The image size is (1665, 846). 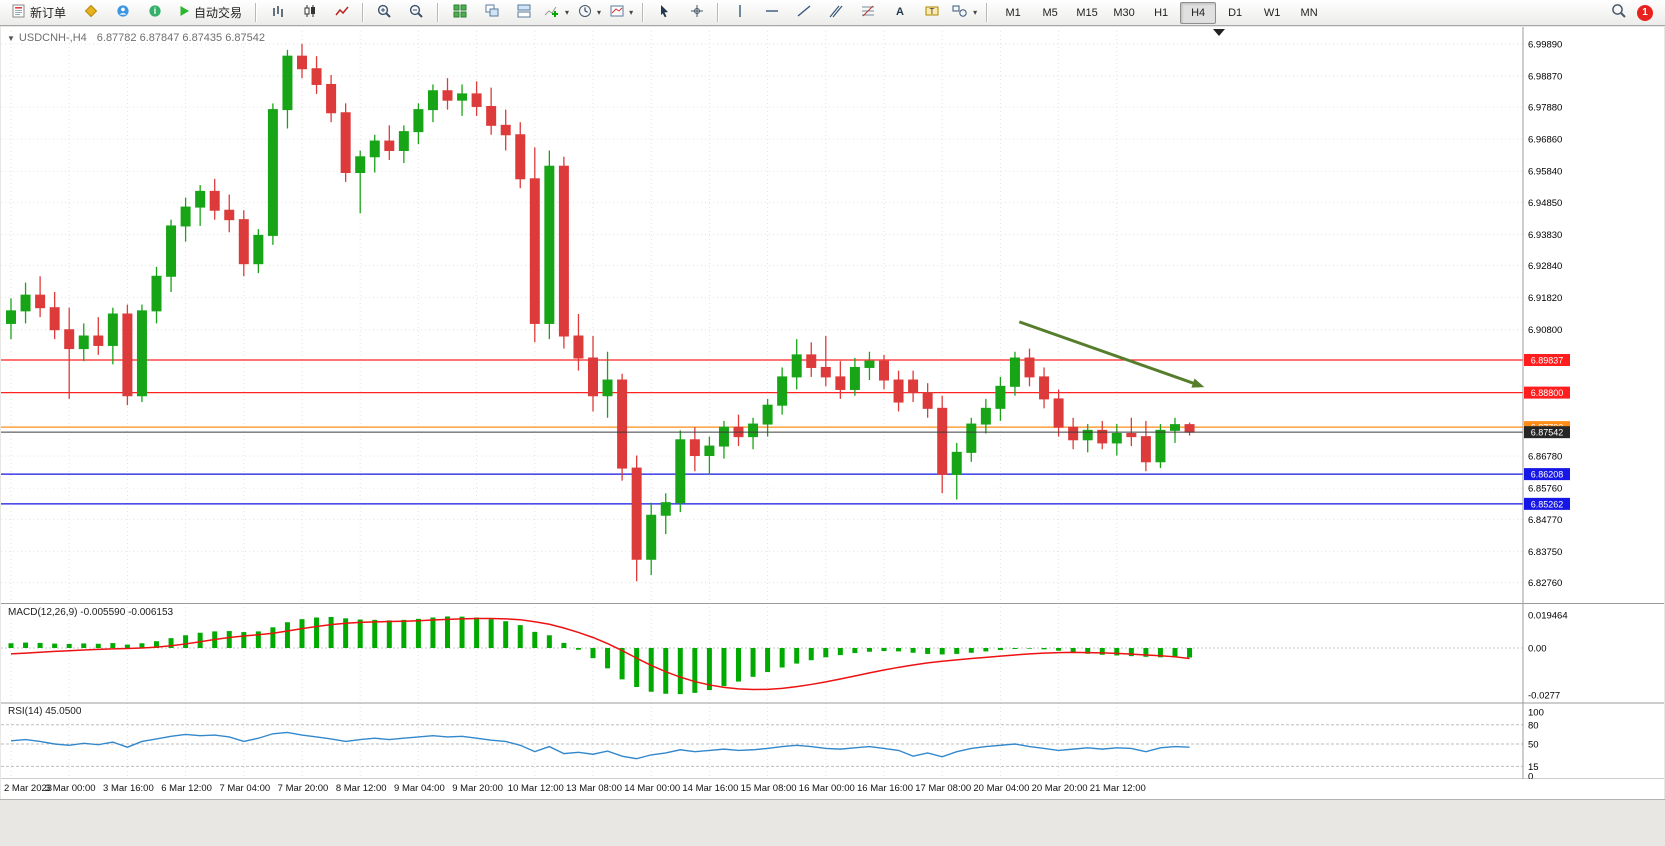 I want to click on chevron-down-icon: ▾, so click(x=631, y=12).